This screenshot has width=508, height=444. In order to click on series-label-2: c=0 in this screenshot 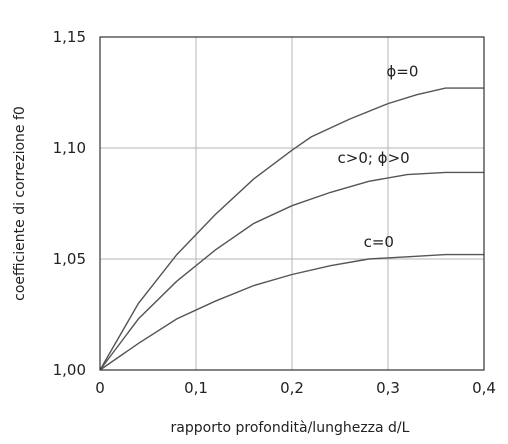, I will do `click(379, 242)`.